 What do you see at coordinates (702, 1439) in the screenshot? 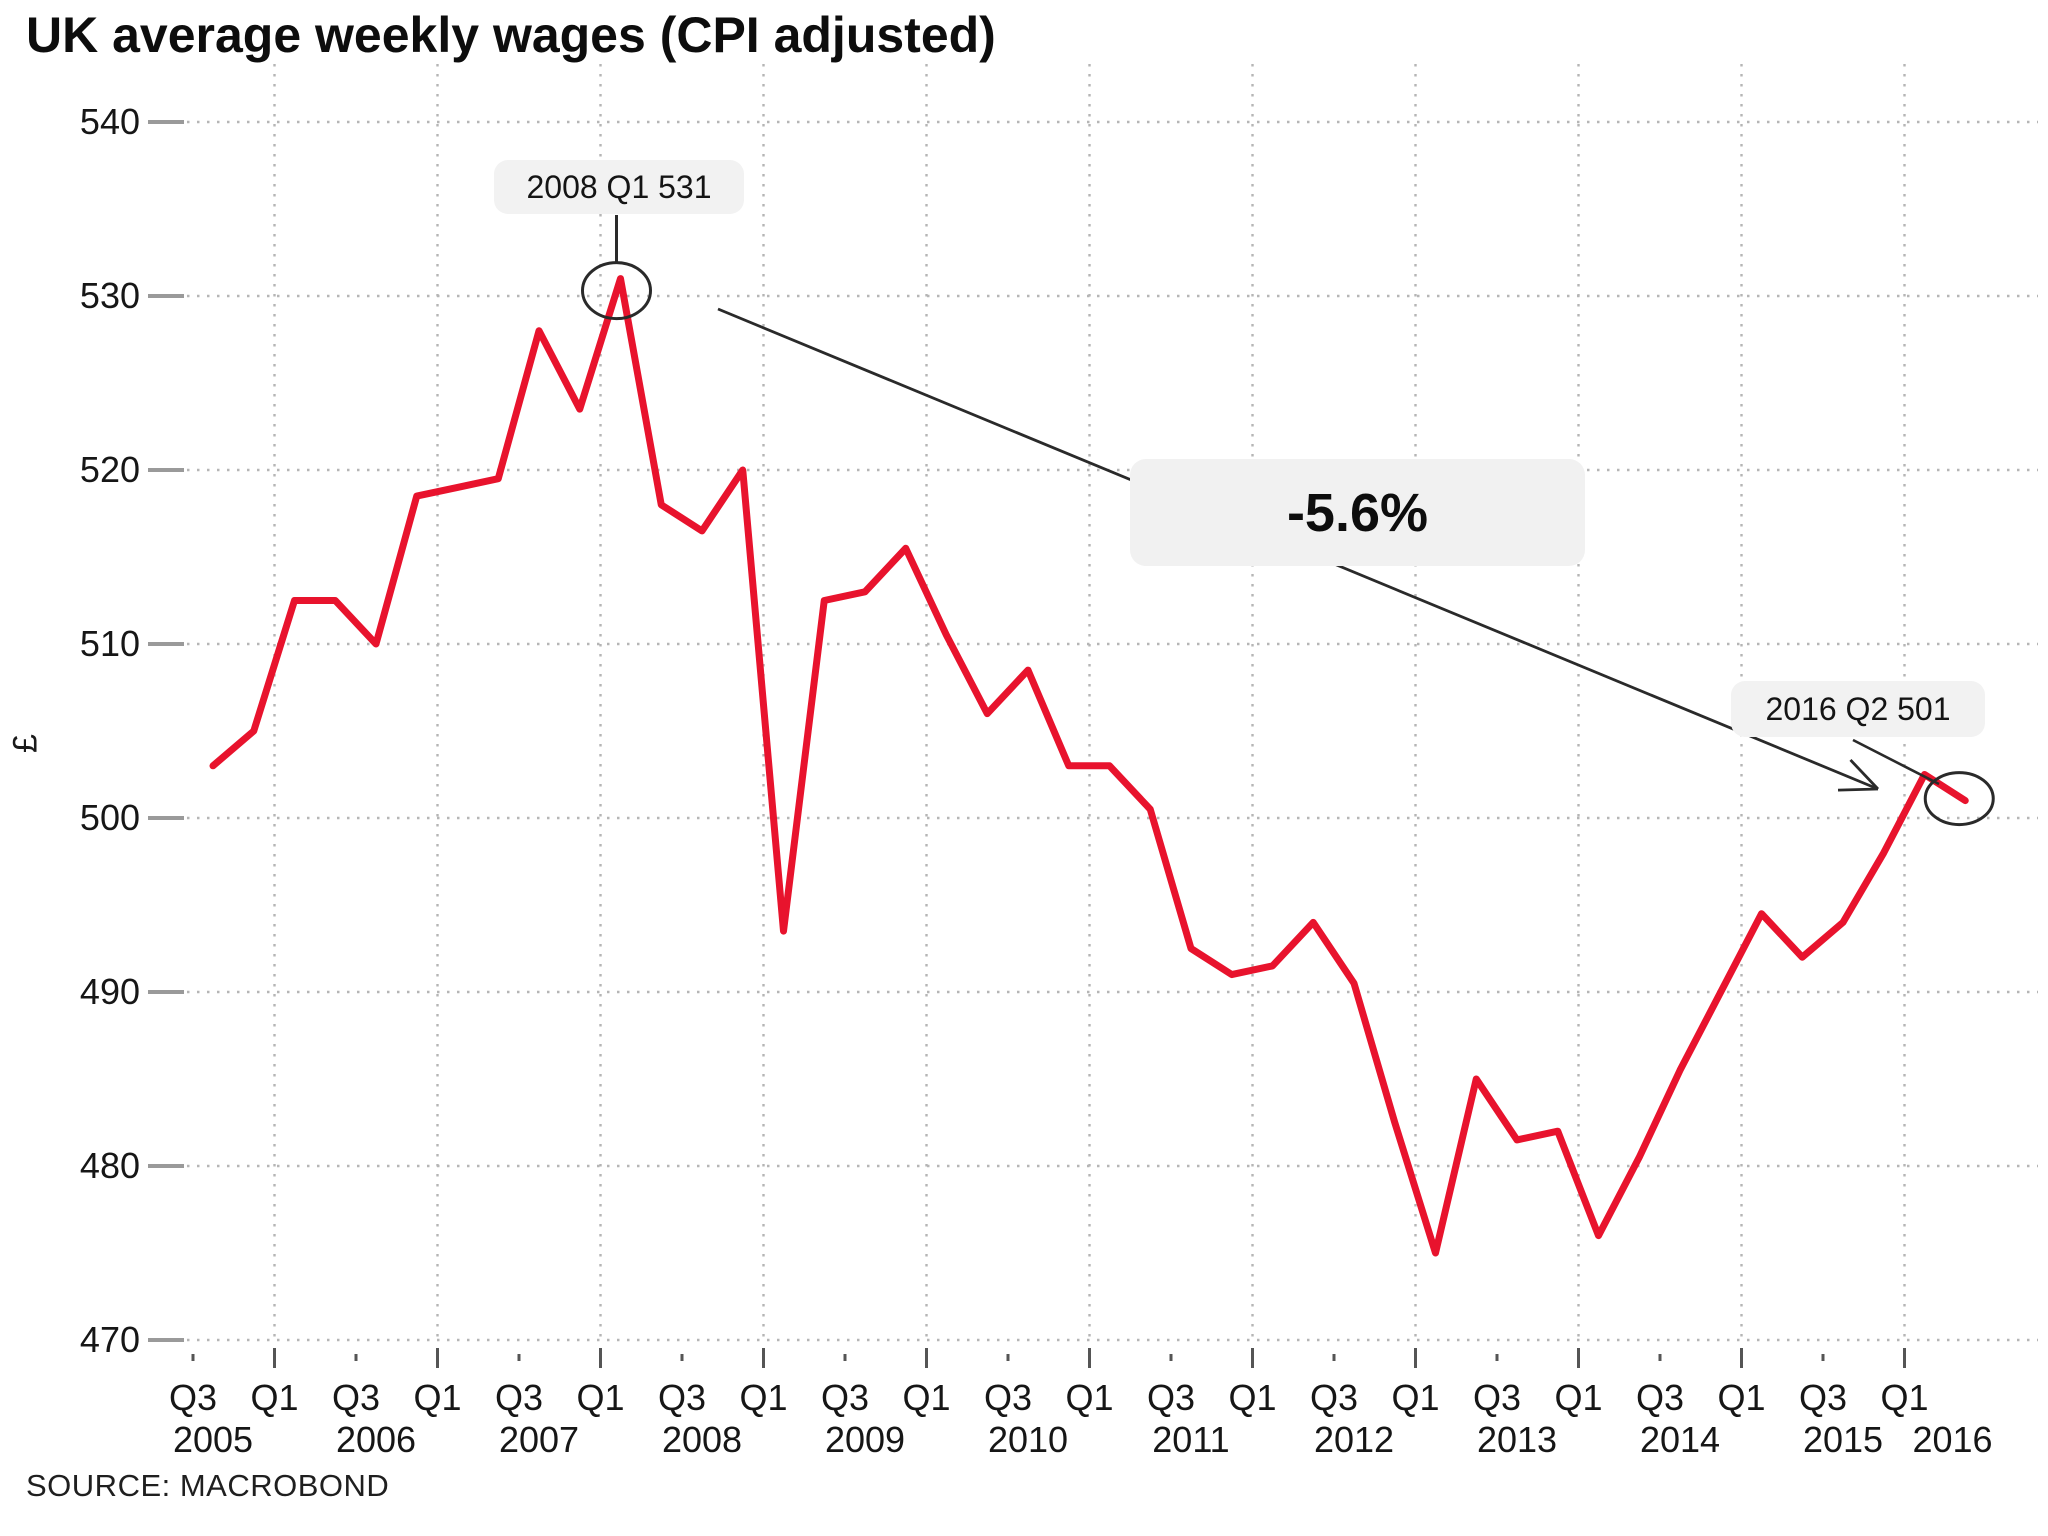
I see `x-year-label: 2008` at bounding box center [702, 1439].